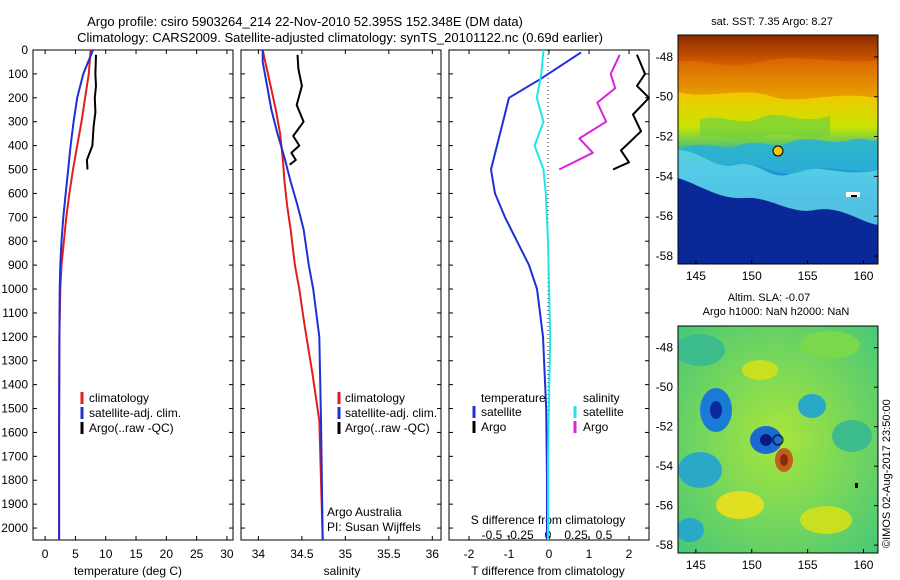 Image resolution: width=900 pixels, height=580 pixels. I want to click on depth-tick-label: 1400, so click(14, 385).